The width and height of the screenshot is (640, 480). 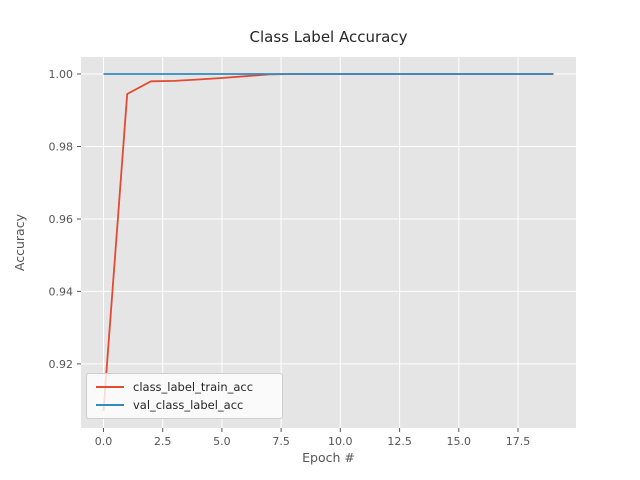 I want to click on x-tick-label: 5.0, so click(x=222, y=441).